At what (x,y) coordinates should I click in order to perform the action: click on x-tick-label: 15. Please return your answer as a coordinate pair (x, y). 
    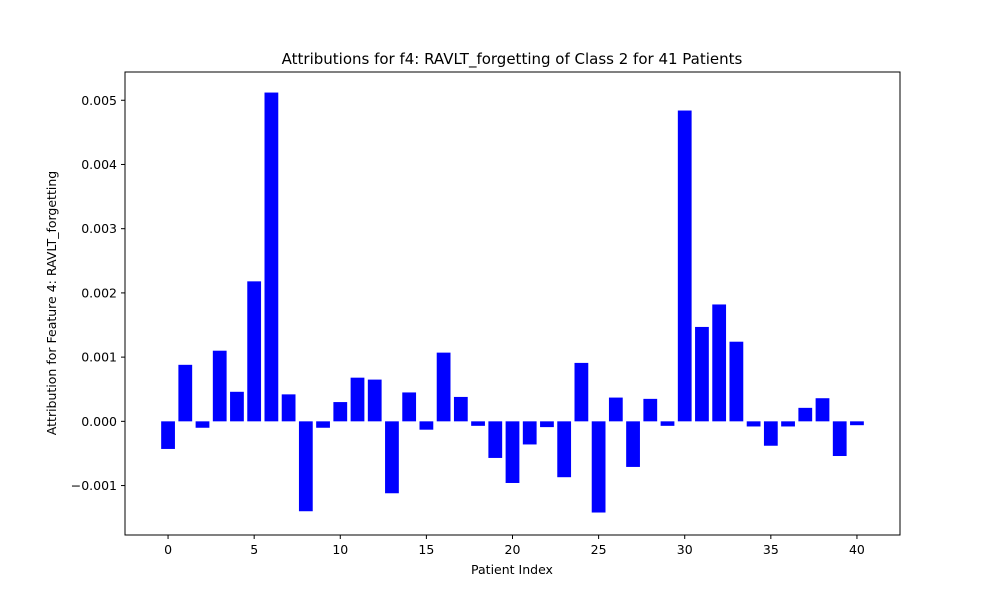
    Looking at the image, I should click on (426, 549).